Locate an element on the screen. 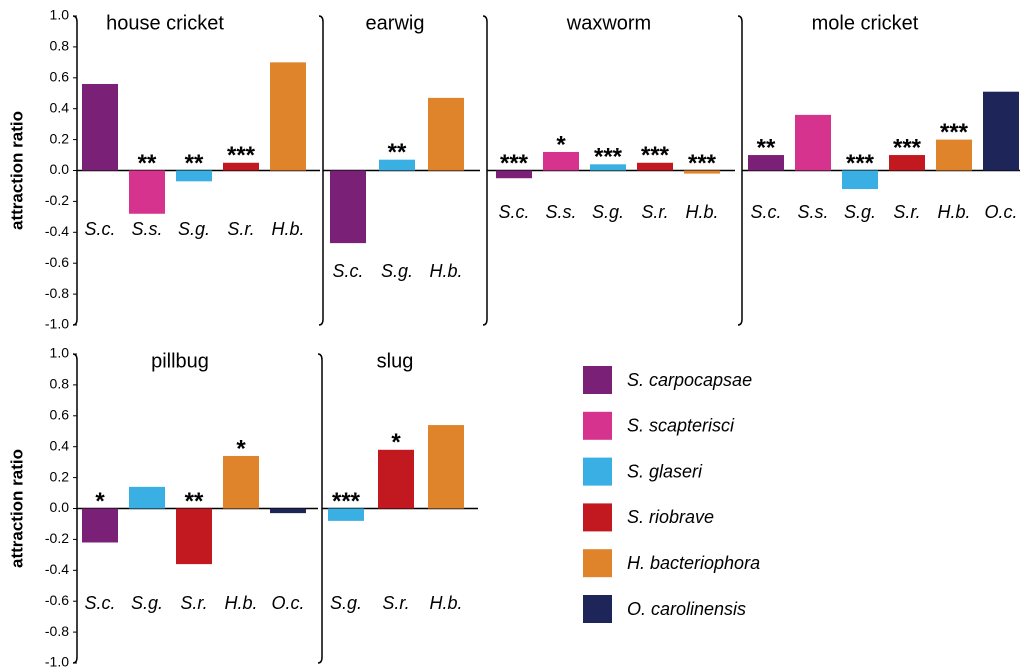 The width and height of the screenshot is (1025, 671). y-tick-label: -0.4 is located at coordinates (57, 569).